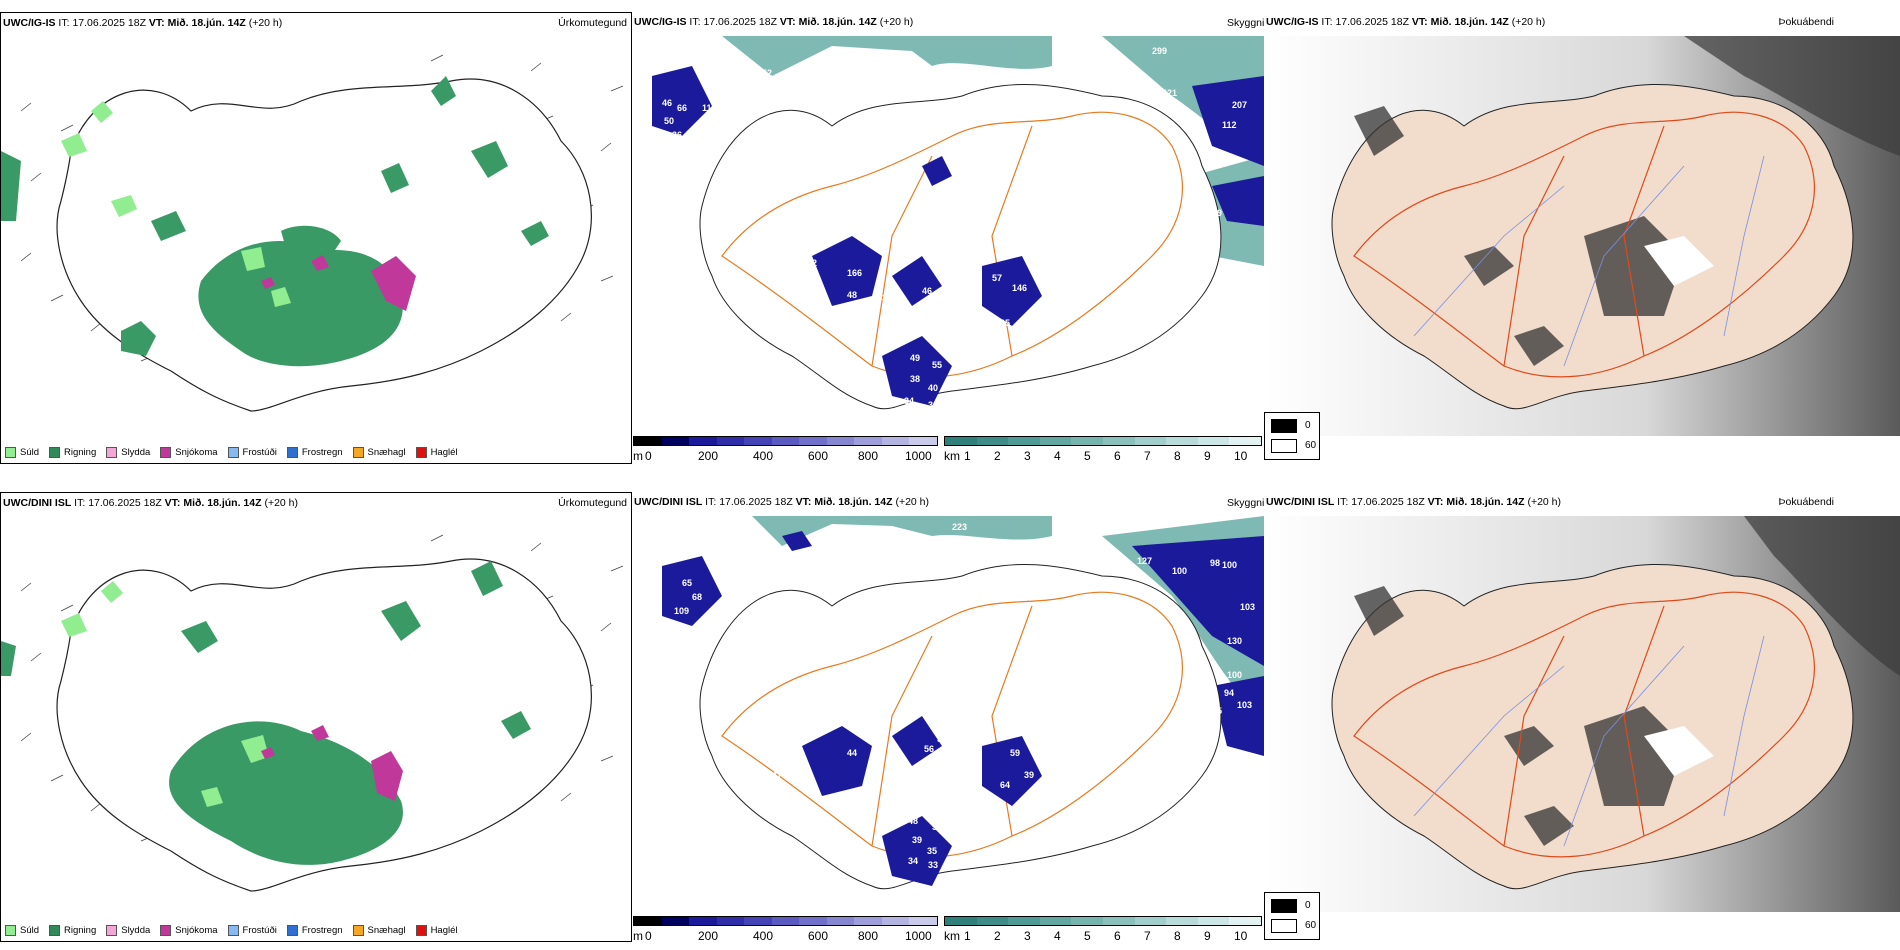  I want to click on legend-item: Snjókoma, so click(189, 930).